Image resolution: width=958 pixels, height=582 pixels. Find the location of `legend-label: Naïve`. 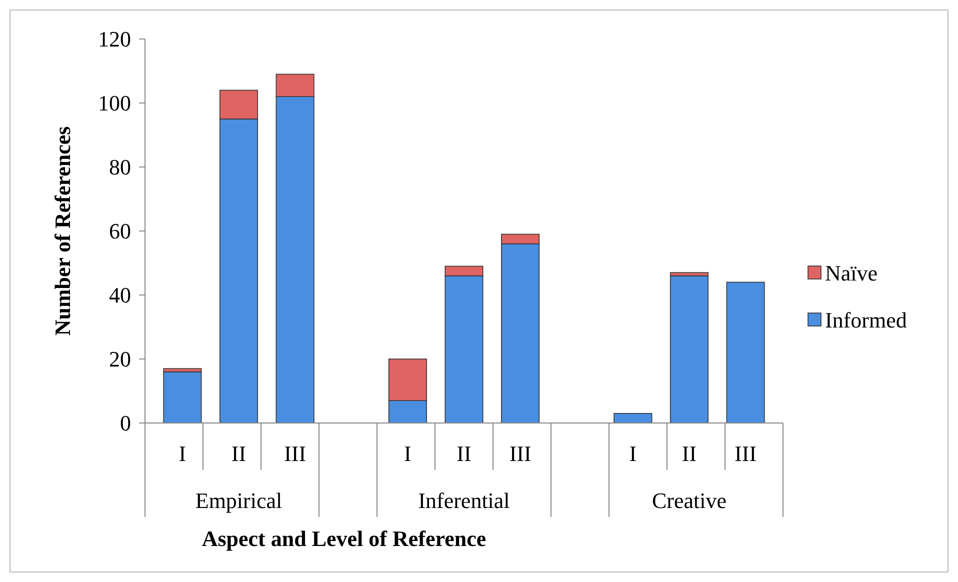

legend-label: Naïve is located at coordinates (851, 273).